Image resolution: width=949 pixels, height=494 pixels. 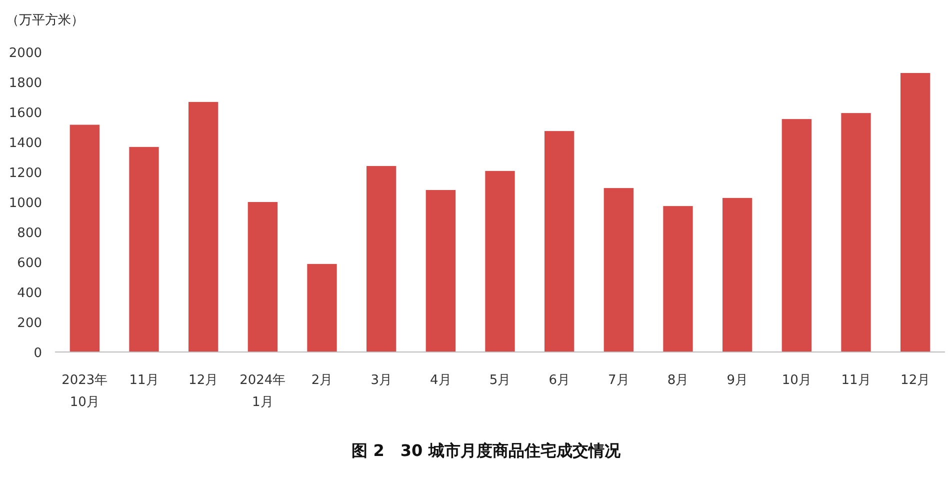 What do you see at coordinates (500, 380) in the screenshot?
I see `x-tick-label: 5月` at bounding box center [500, 380].